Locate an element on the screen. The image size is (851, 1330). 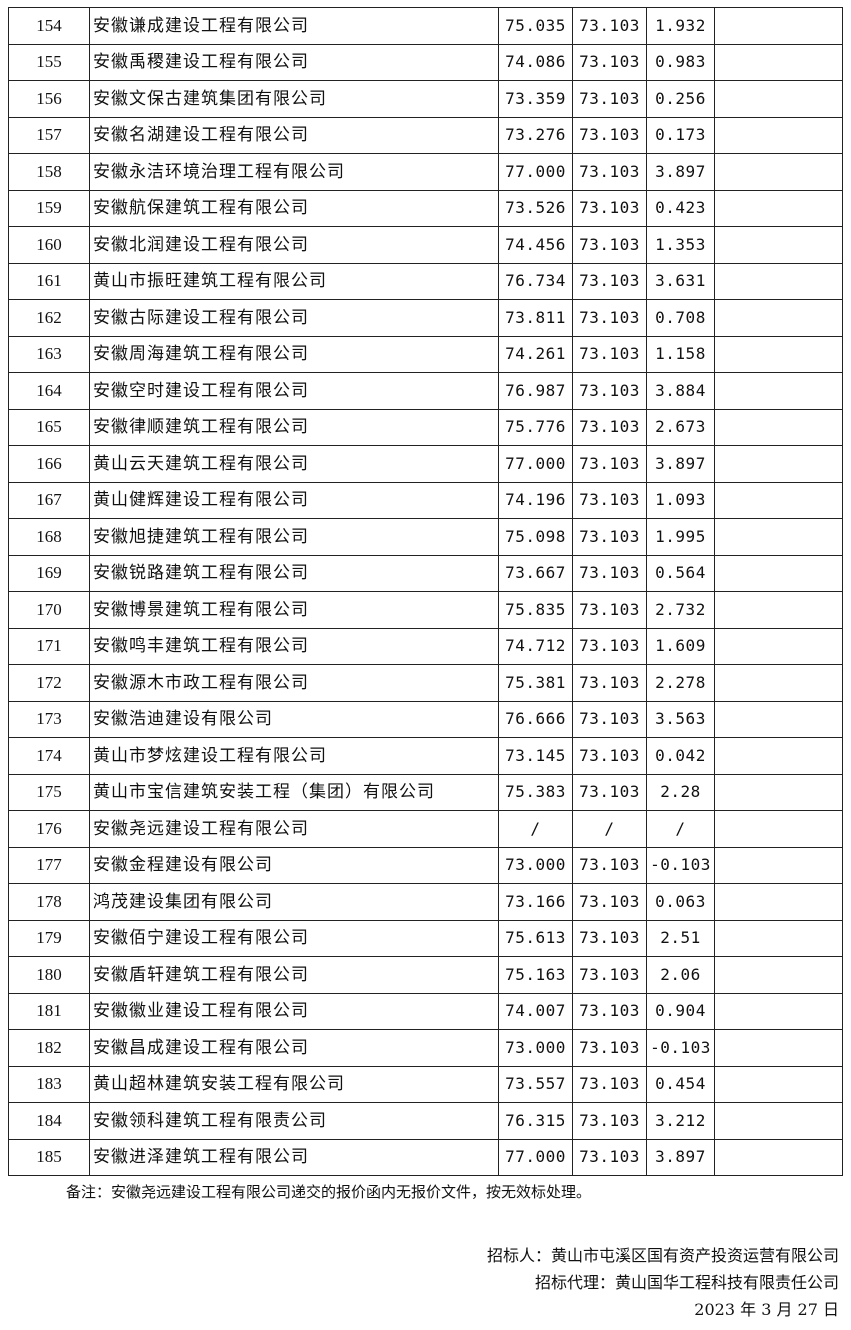
row-number: 161 is located at coordinates (49, 281).